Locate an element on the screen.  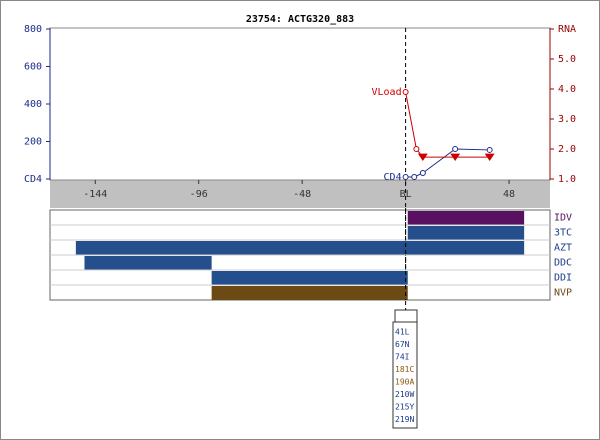
series-label: CD4 is located at coordinates (393, 177).